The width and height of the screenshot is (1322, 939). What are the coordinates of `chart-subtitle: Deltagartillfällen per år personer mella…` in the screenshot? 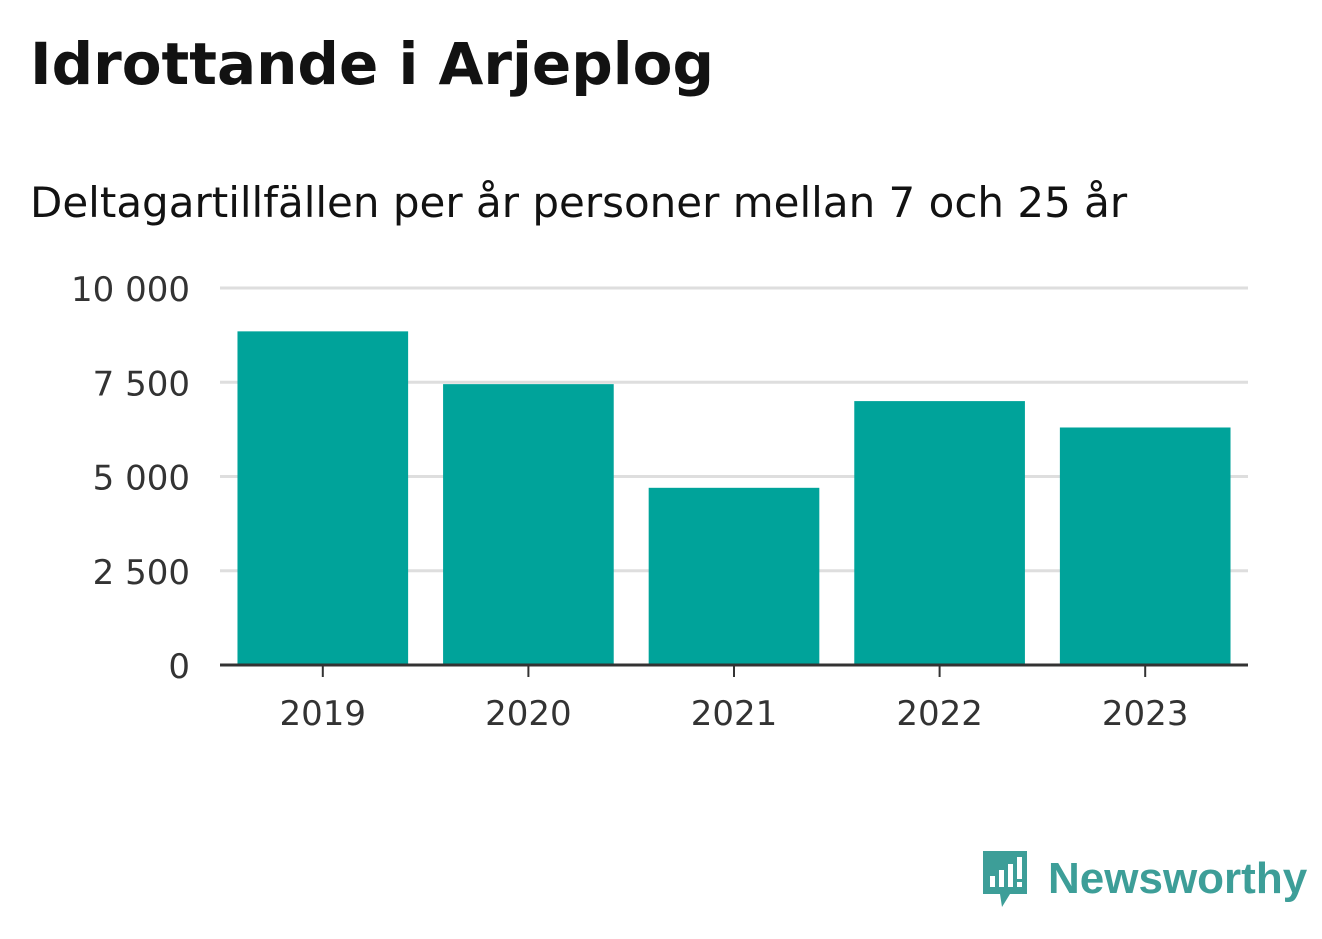 It's located at (579, 202).